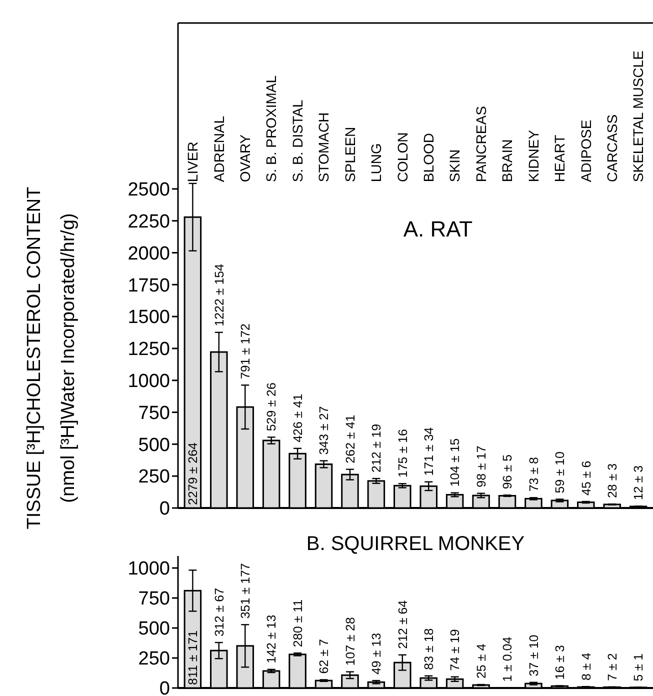 This screenshot has height=696, width=653. What do you see at coordinates (533, 655) in the screenshot?
I see `data-label: 37 ± 10` at bounding box center [533, 655].